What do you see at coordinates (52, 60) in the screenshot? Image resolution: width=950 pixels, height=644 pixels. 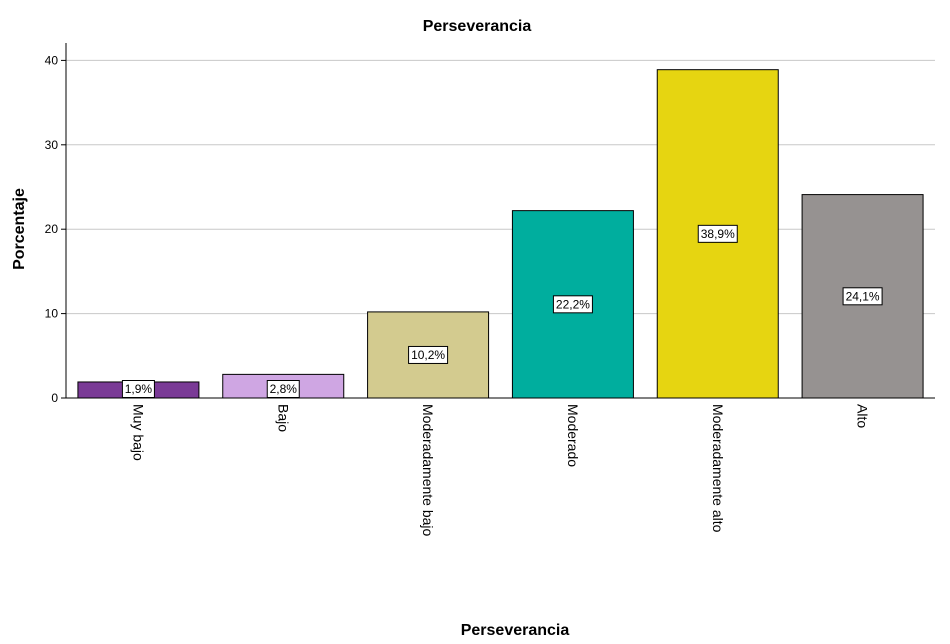 I see `y-tick-label: 40` at bounding box center [52, 60].